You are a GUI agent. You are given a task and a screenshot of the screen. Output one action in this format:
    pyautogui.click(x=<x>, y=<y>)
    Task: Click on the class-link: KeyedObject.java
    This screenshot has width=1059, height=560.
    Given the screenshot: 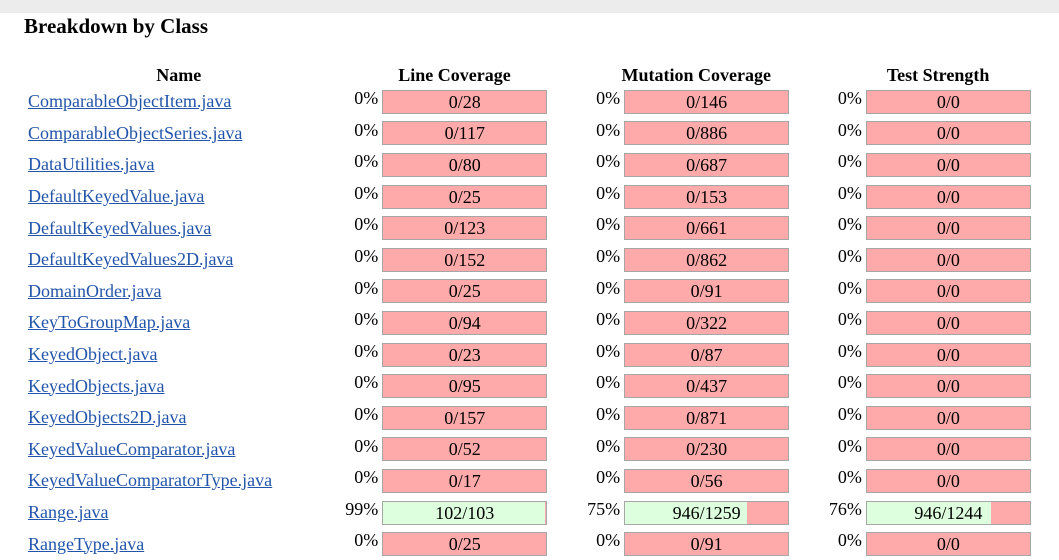 What is the action you would take?
    pyautogui.click(x=93, y=354)
    